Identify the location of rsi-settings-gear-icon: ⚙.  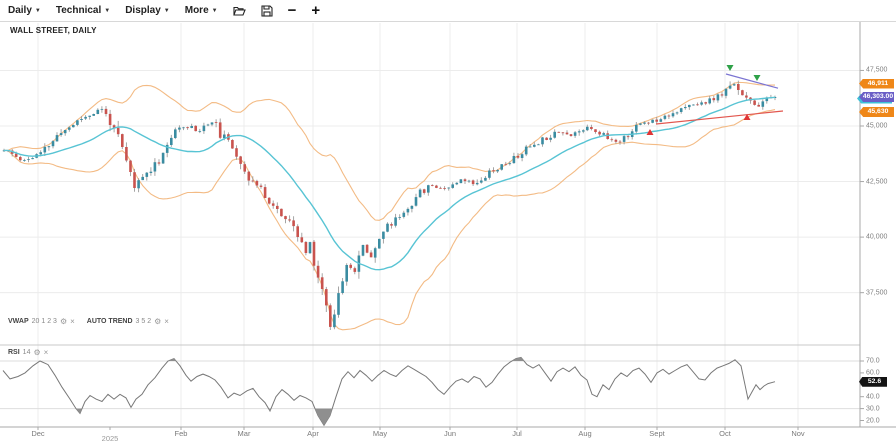
(37, 352).